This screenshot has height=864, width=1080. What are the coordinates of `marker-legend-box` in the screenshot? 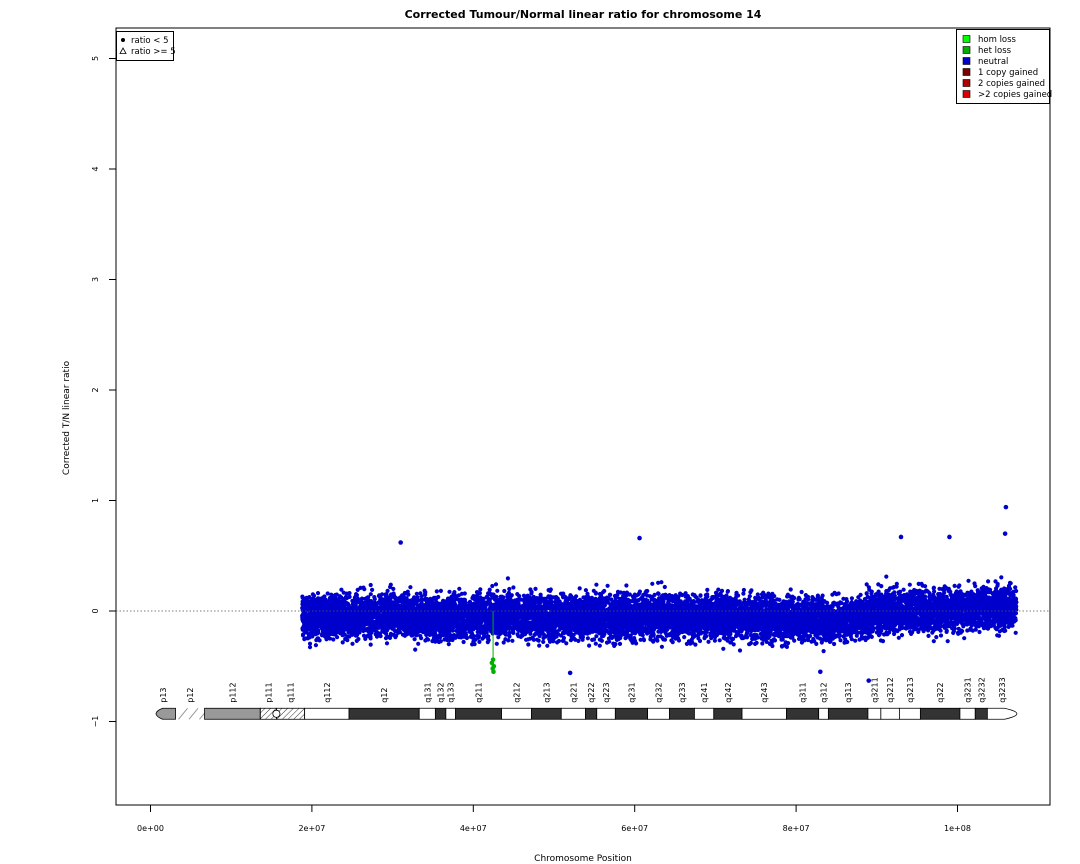 It's located at (145, 46).